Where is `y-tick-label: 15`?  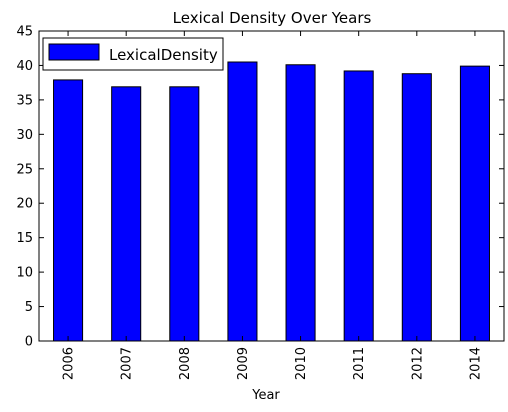
y-tick-label: 15 is located at coordinates (24, 238).